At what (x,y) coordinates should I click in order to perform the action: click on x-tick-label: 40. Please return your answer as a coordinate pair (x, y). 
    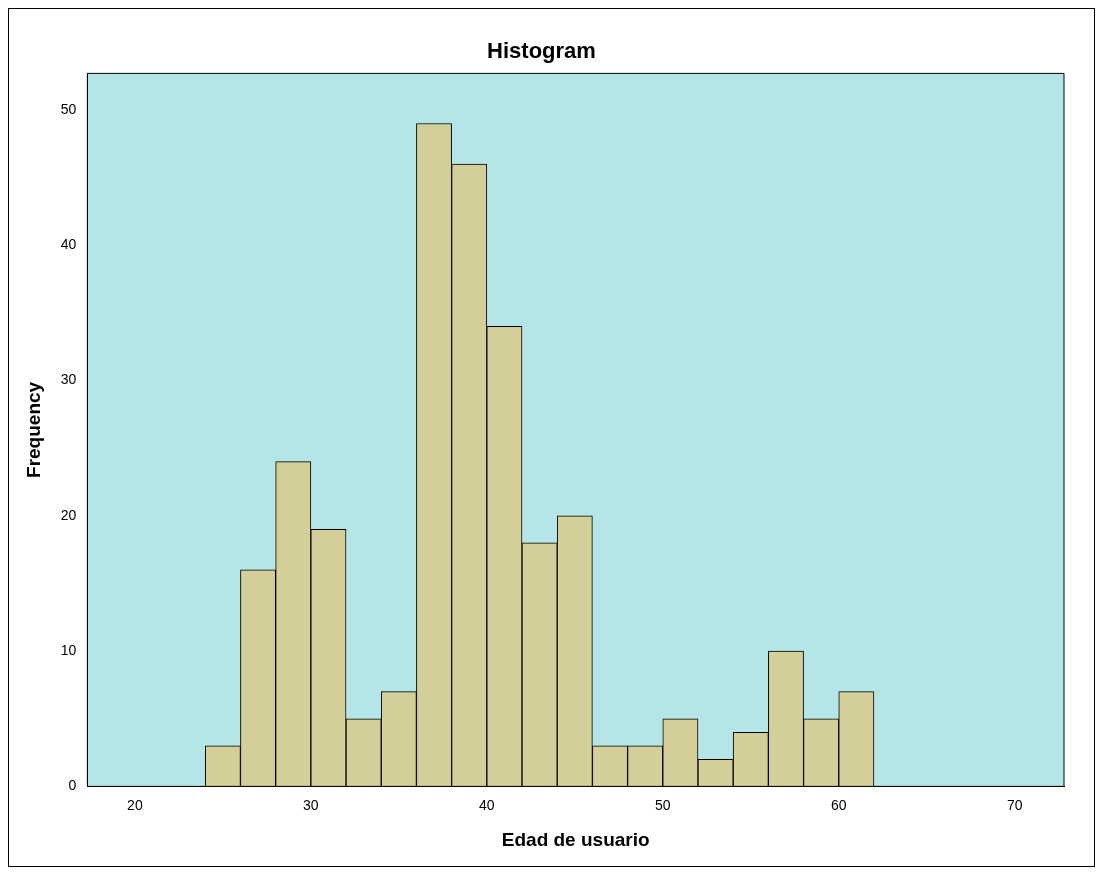
    Looking at the image, I should click on (487, 804).